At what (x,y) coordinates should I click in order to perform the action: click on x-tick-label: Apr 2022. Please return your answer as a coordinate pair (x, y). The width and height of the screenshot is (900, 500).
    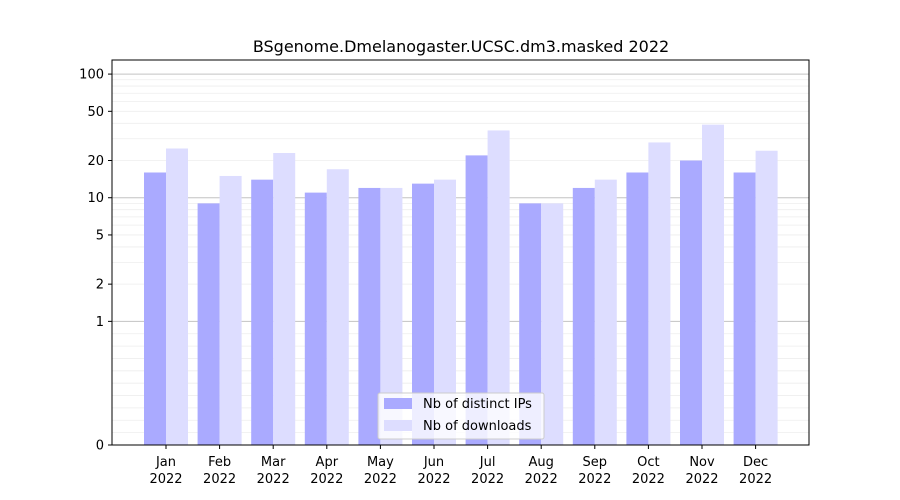
    Looking at the image, I should click on (326, 471).